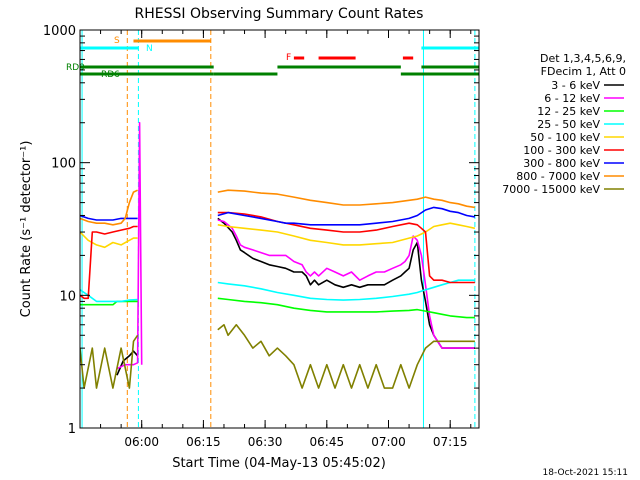  What do you see at coordinates (551, 189) in the screenshot?
I see `legend-label-8: 7000 - 15000 keV` at bounding box center [551, 189].